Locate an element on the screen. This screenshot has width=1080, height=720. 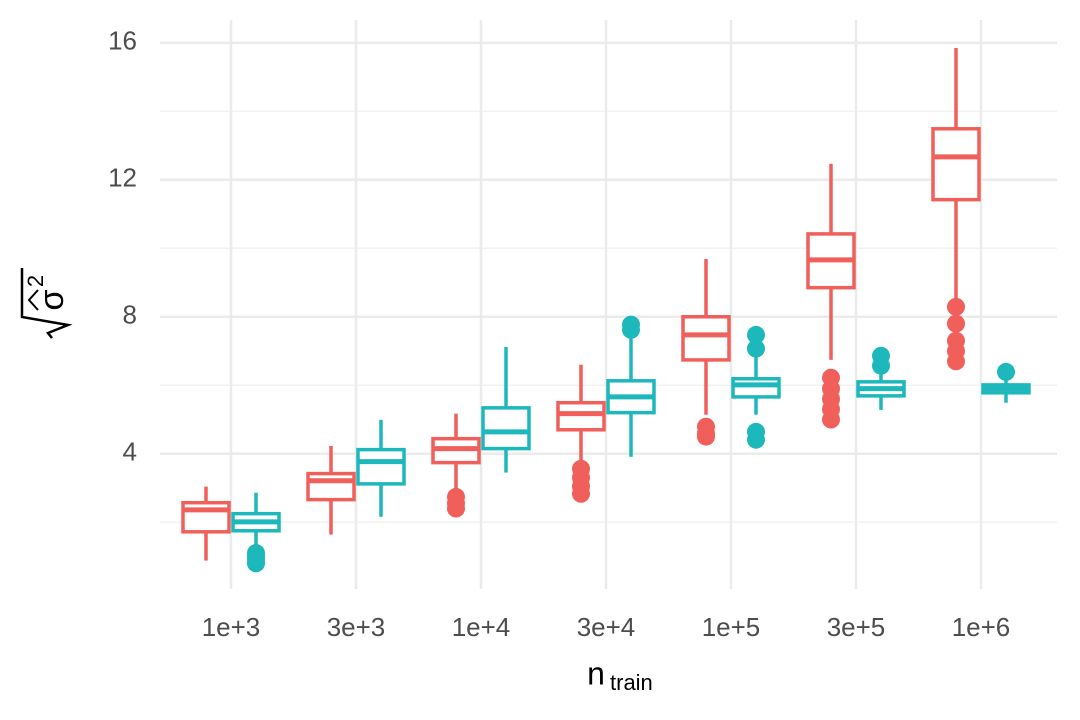
y-title-superscript: 2 is located at coordinates (35, 281).